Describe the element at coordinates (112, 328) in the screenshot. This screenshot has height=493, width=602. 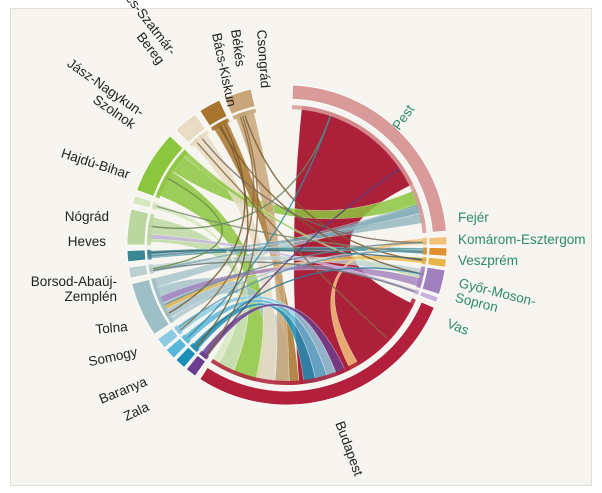
I see `label-tolna: Tolna` at that location.